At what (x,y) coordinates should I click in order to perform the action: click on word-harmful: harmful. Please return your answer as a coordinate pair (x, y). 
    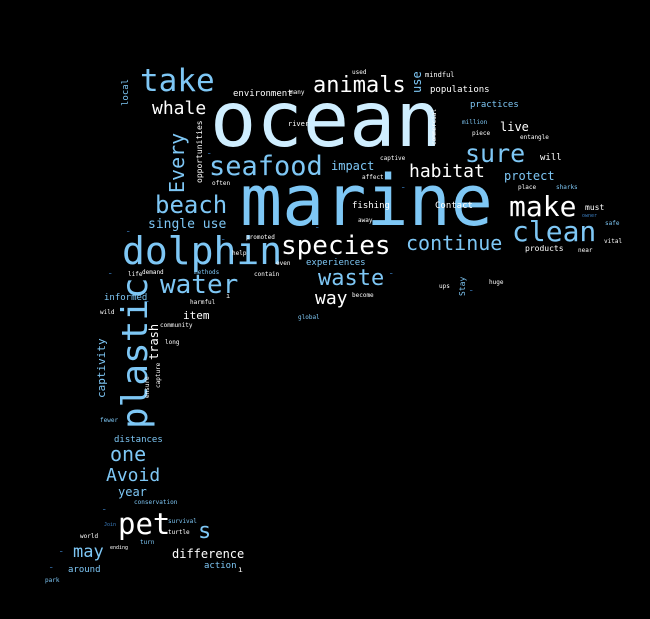
    Looking at the image, I should click on (203, 302).